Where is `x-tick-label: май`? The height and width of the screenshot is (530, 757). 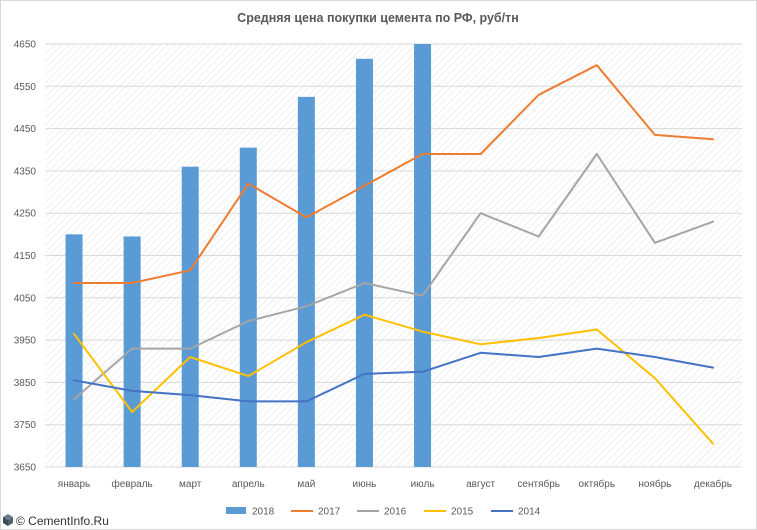 x-tick-label: май is located at coordinates (306, 484).